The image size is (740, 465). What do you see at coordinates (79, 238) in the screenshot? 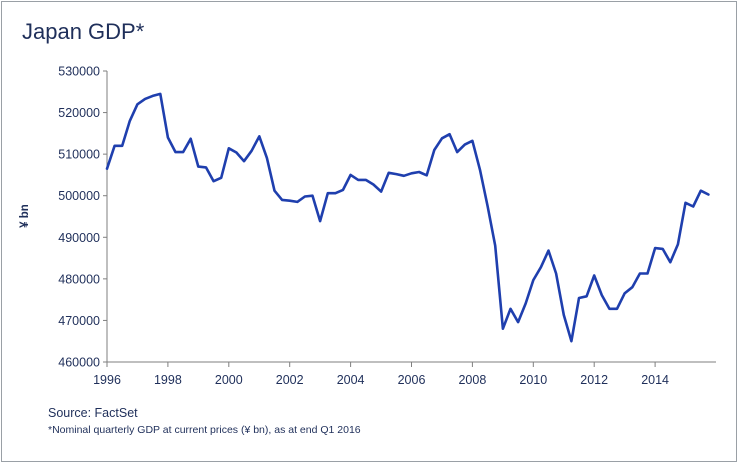
I see `y-tick-label: 490000` at bounding box center [79, 238].